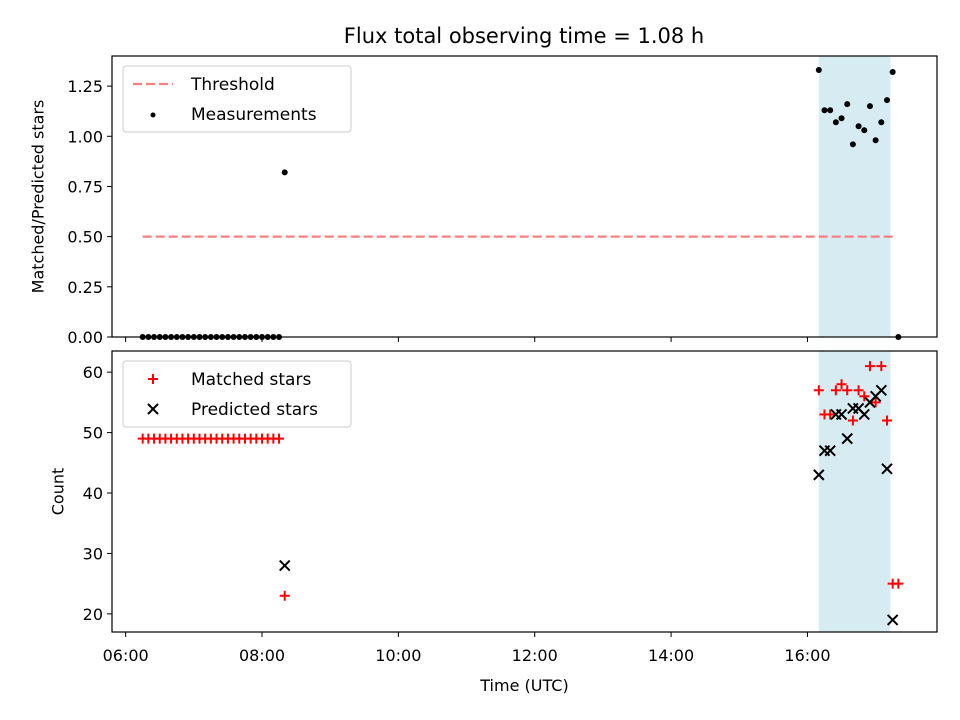  I want to click on x-tick-label: 16:00, so click(807, 655).